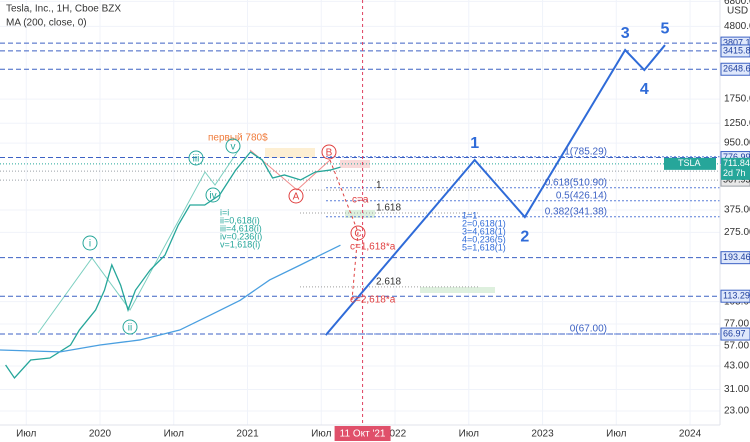  I want to click on price-tag-label: 113.29, so click(736, 296).